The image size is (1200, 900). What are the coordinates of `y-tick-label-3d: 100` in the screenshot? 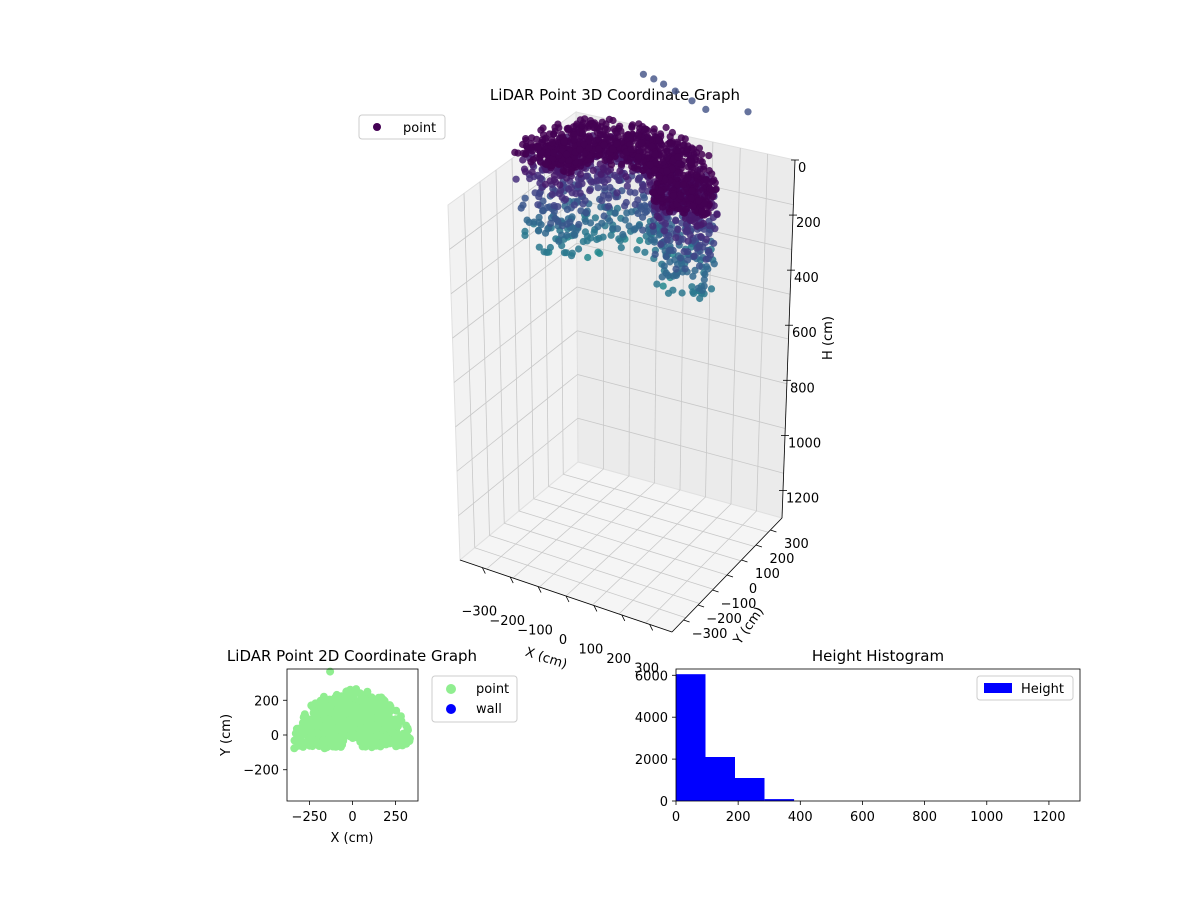 It's located at (767, 574).